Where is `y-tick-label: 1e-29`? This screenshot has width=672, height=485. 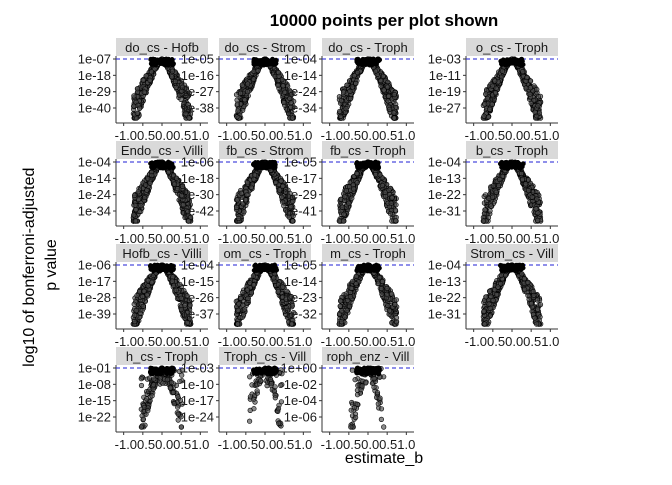
y-tick-label: 1e-29 is located at coordinates (300, 194).